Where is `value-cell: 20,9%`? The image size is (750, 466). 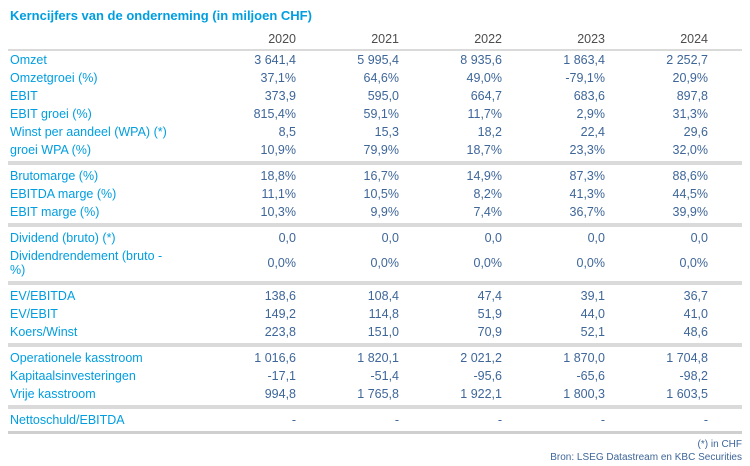 value-cell: 20,9% is located at coordinates (690, 78).